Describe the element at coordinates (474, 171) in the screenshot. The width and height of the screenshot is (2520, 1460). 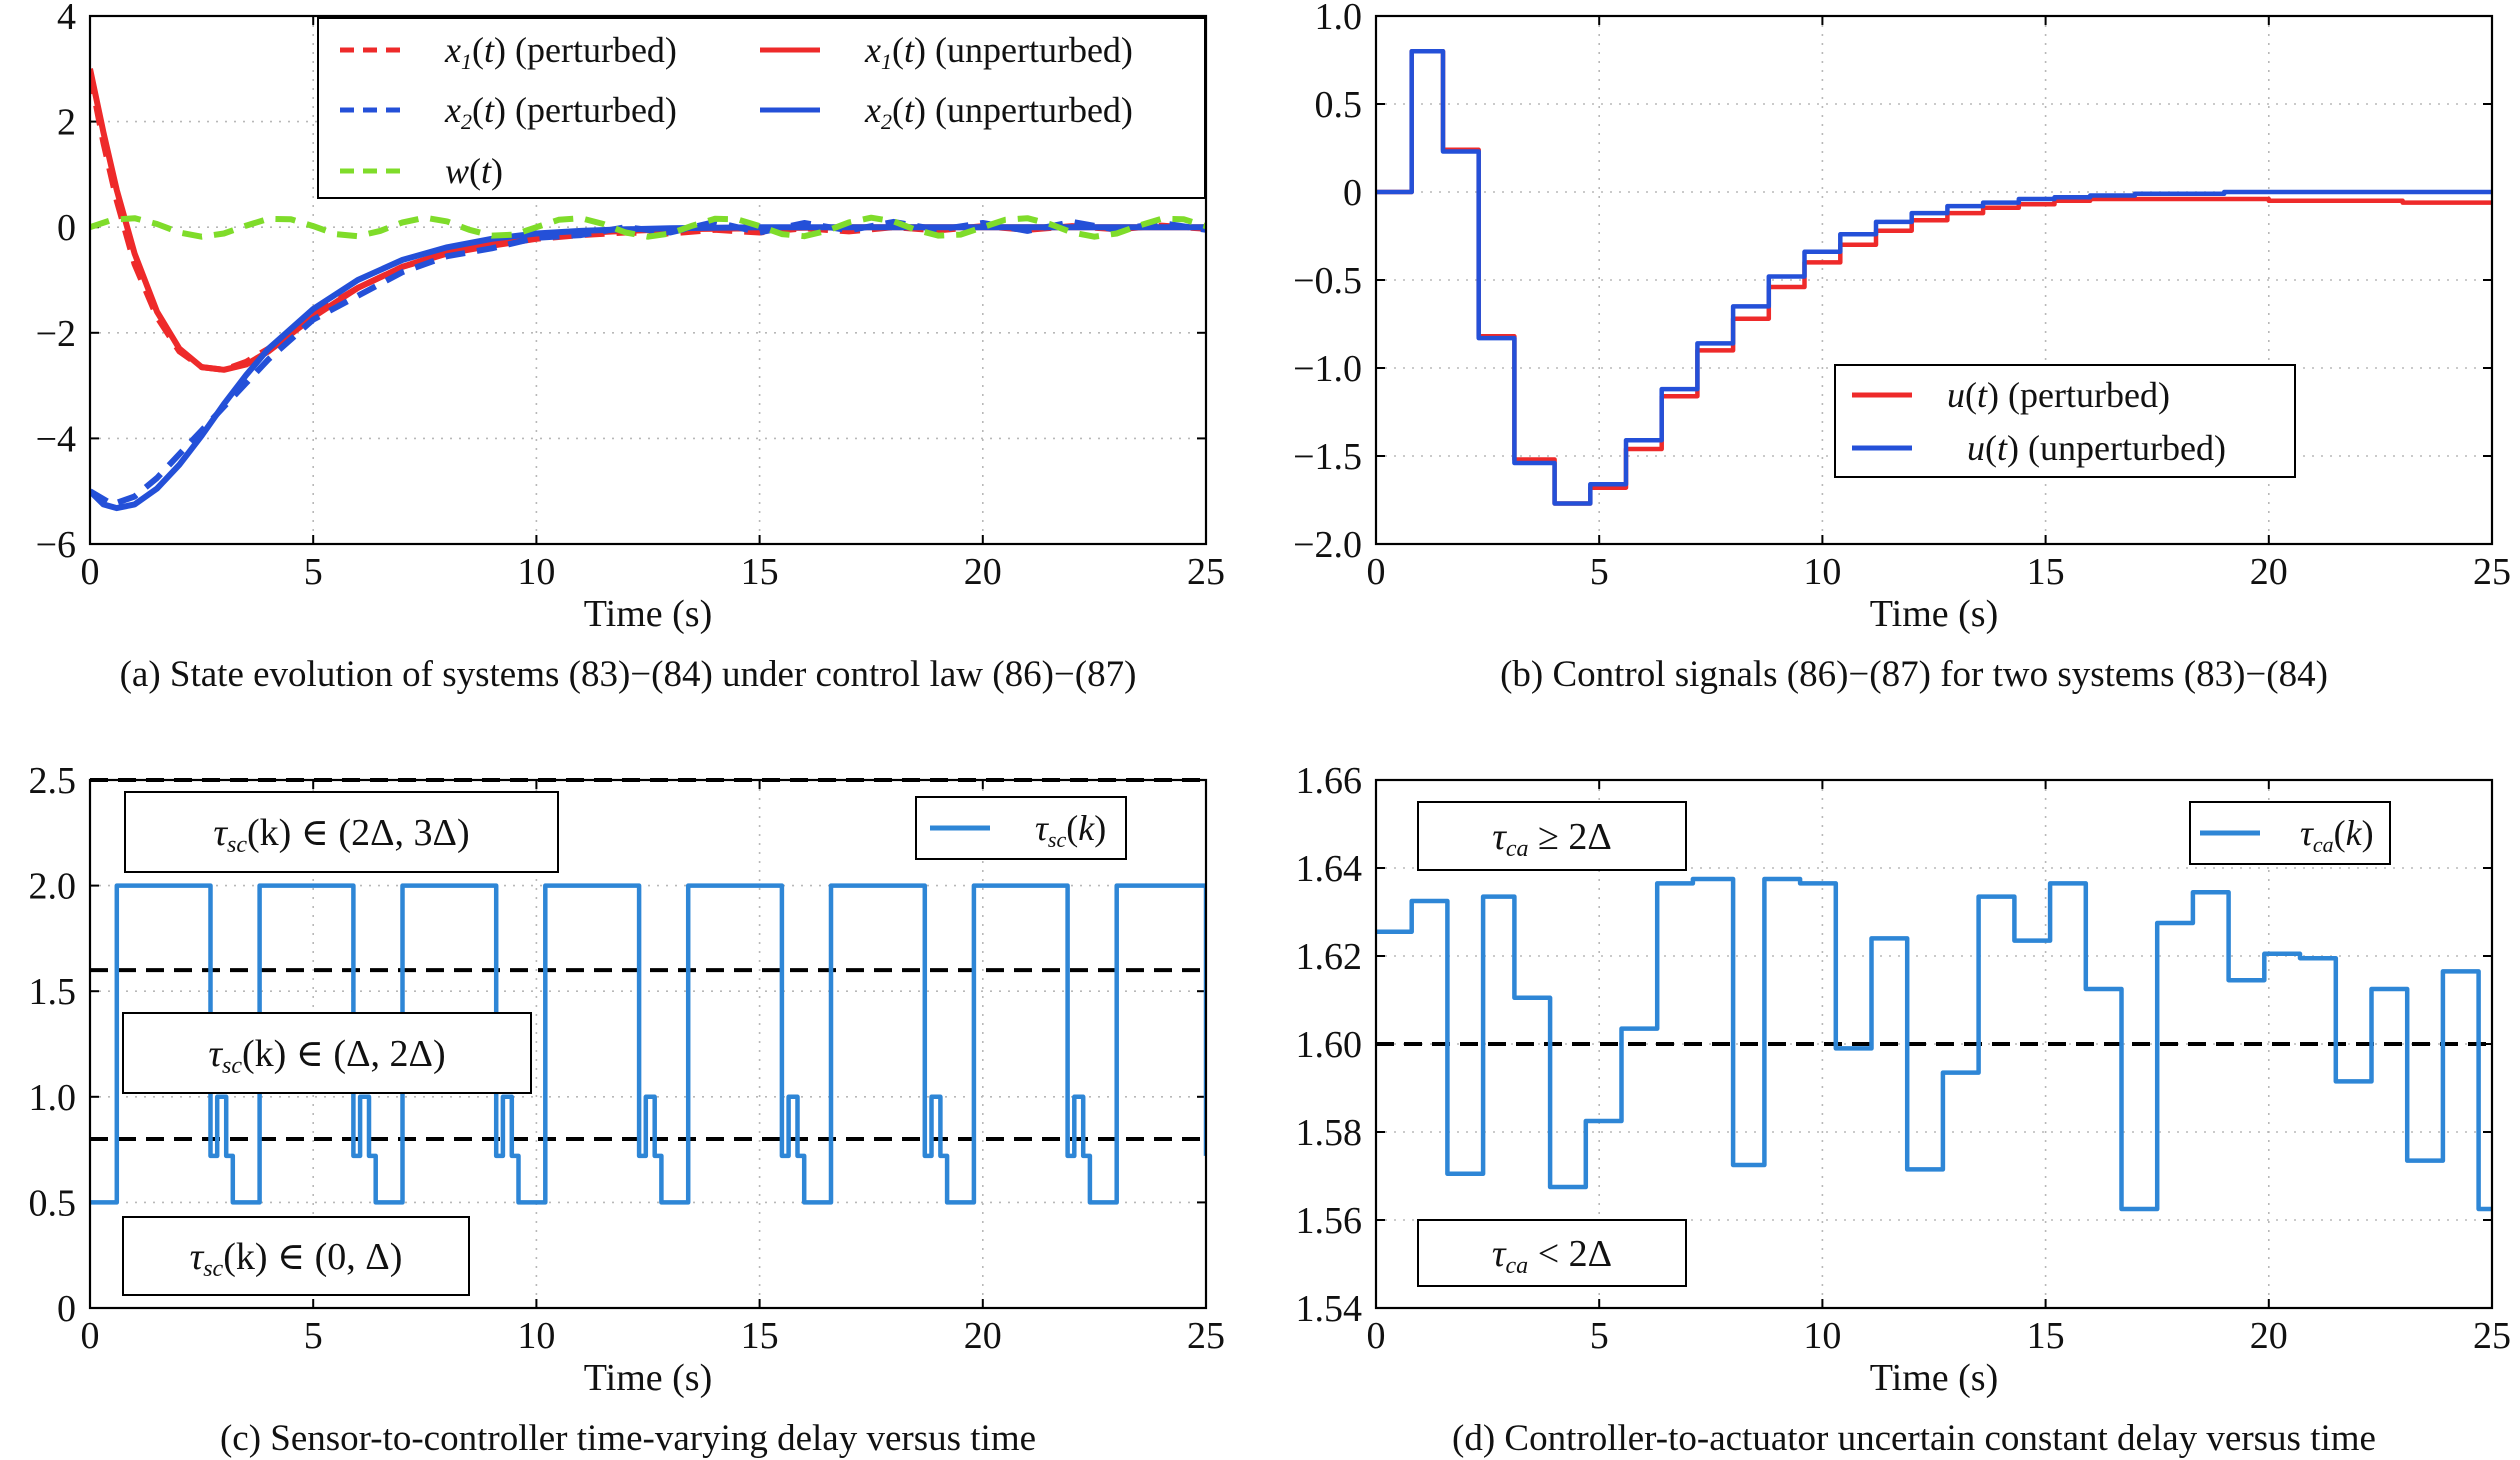
I see `legend-label: w(t)` at that location.